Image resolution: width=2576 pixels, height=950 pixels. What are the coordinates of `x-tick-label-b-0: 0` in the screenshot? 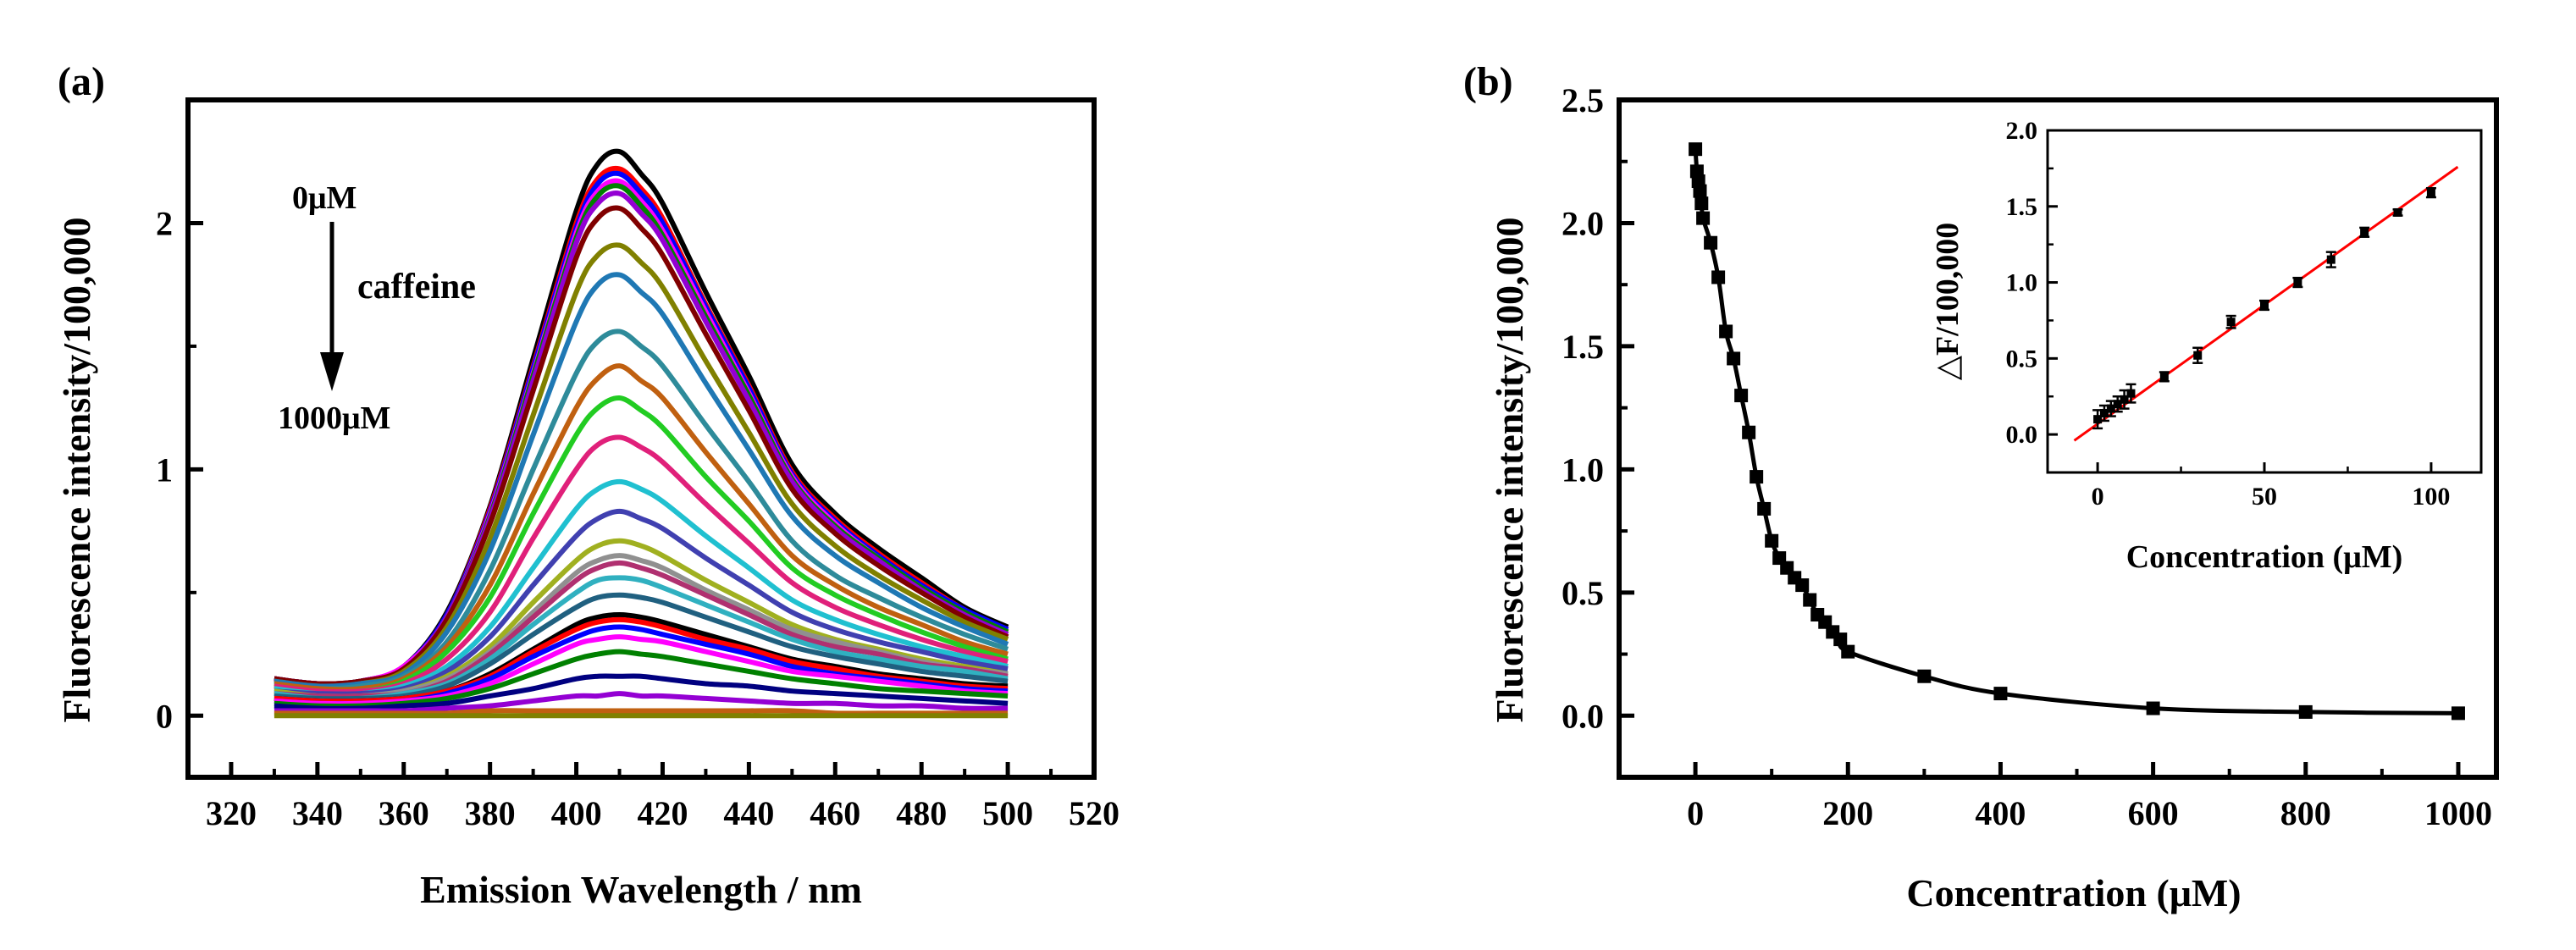 It's located at (1695, 813).